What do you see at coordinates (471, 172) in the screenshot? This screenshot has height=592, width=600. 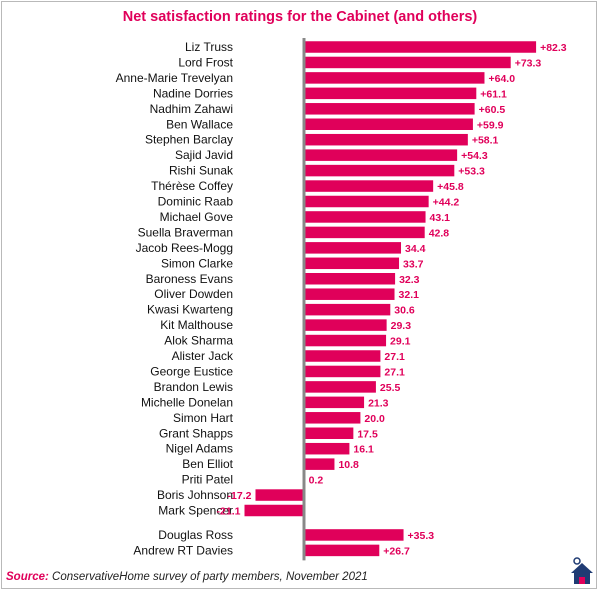 I see `data-label: +53.3` at bounding box center [471, 172].